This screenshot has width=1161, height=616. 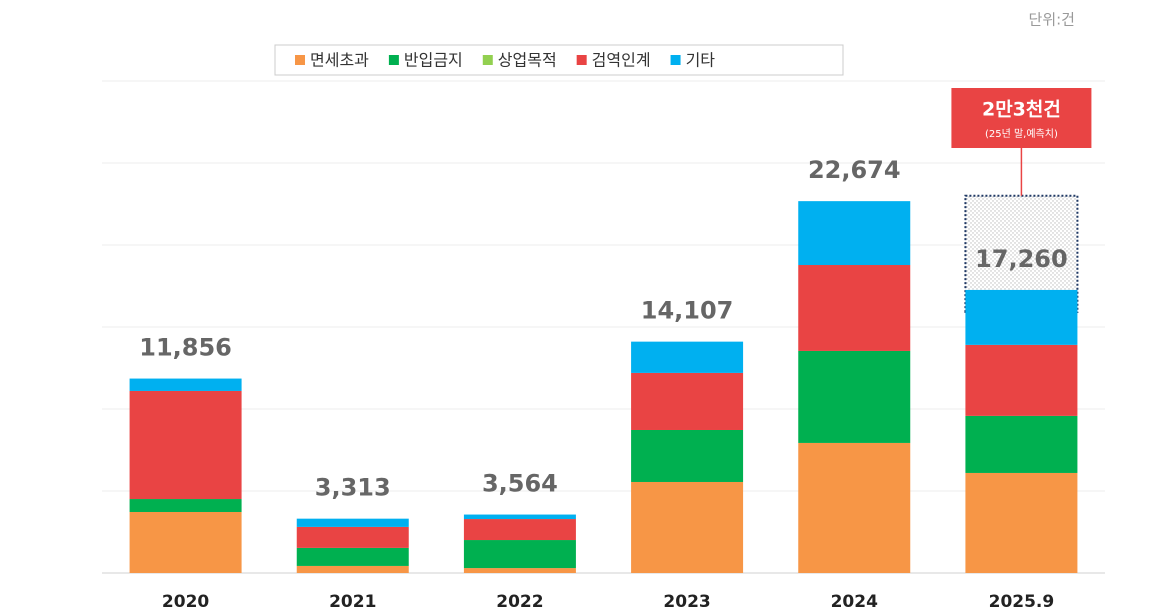 What do you see at coordinates (1021, 110) in the screenshot?
I see `callout-title: 2만3천건` at bounding box center [1021, 110].